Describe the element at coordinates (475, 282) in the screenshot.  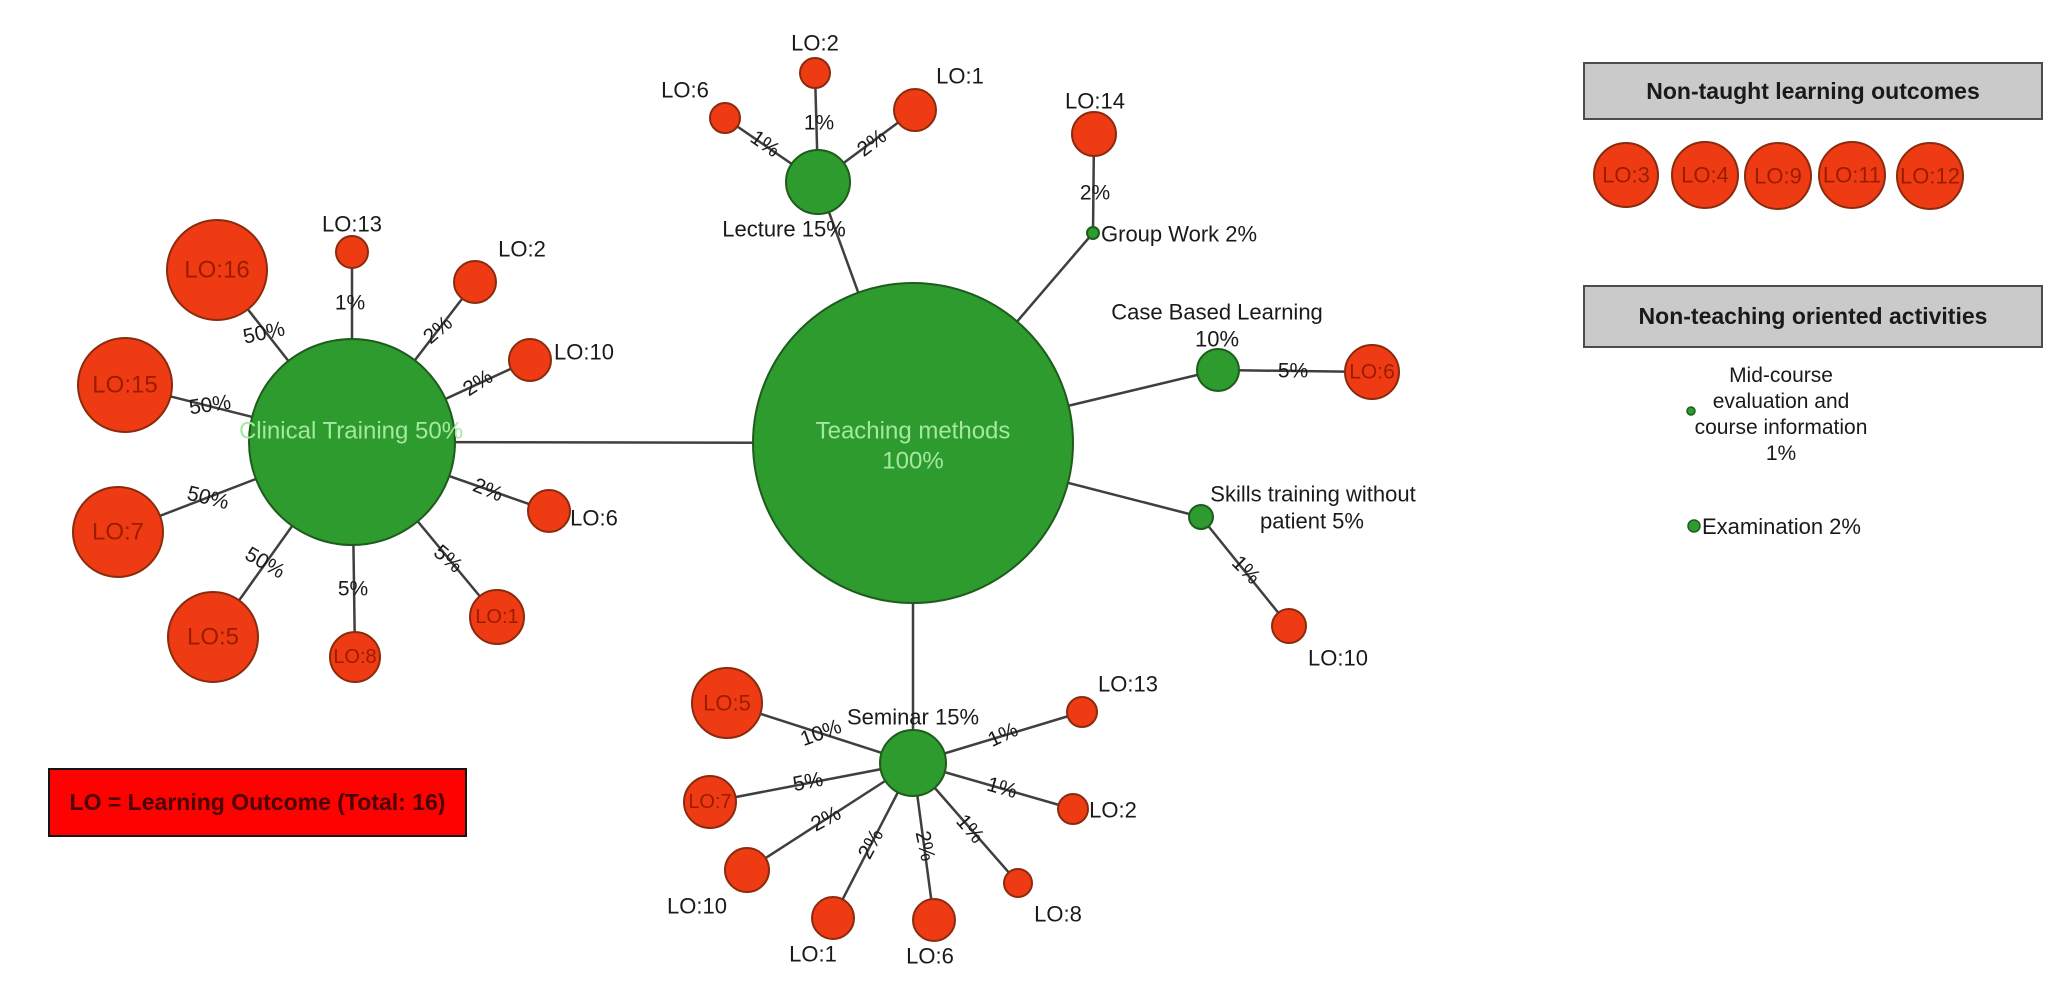
I see `node-cl-lo2` at that location.